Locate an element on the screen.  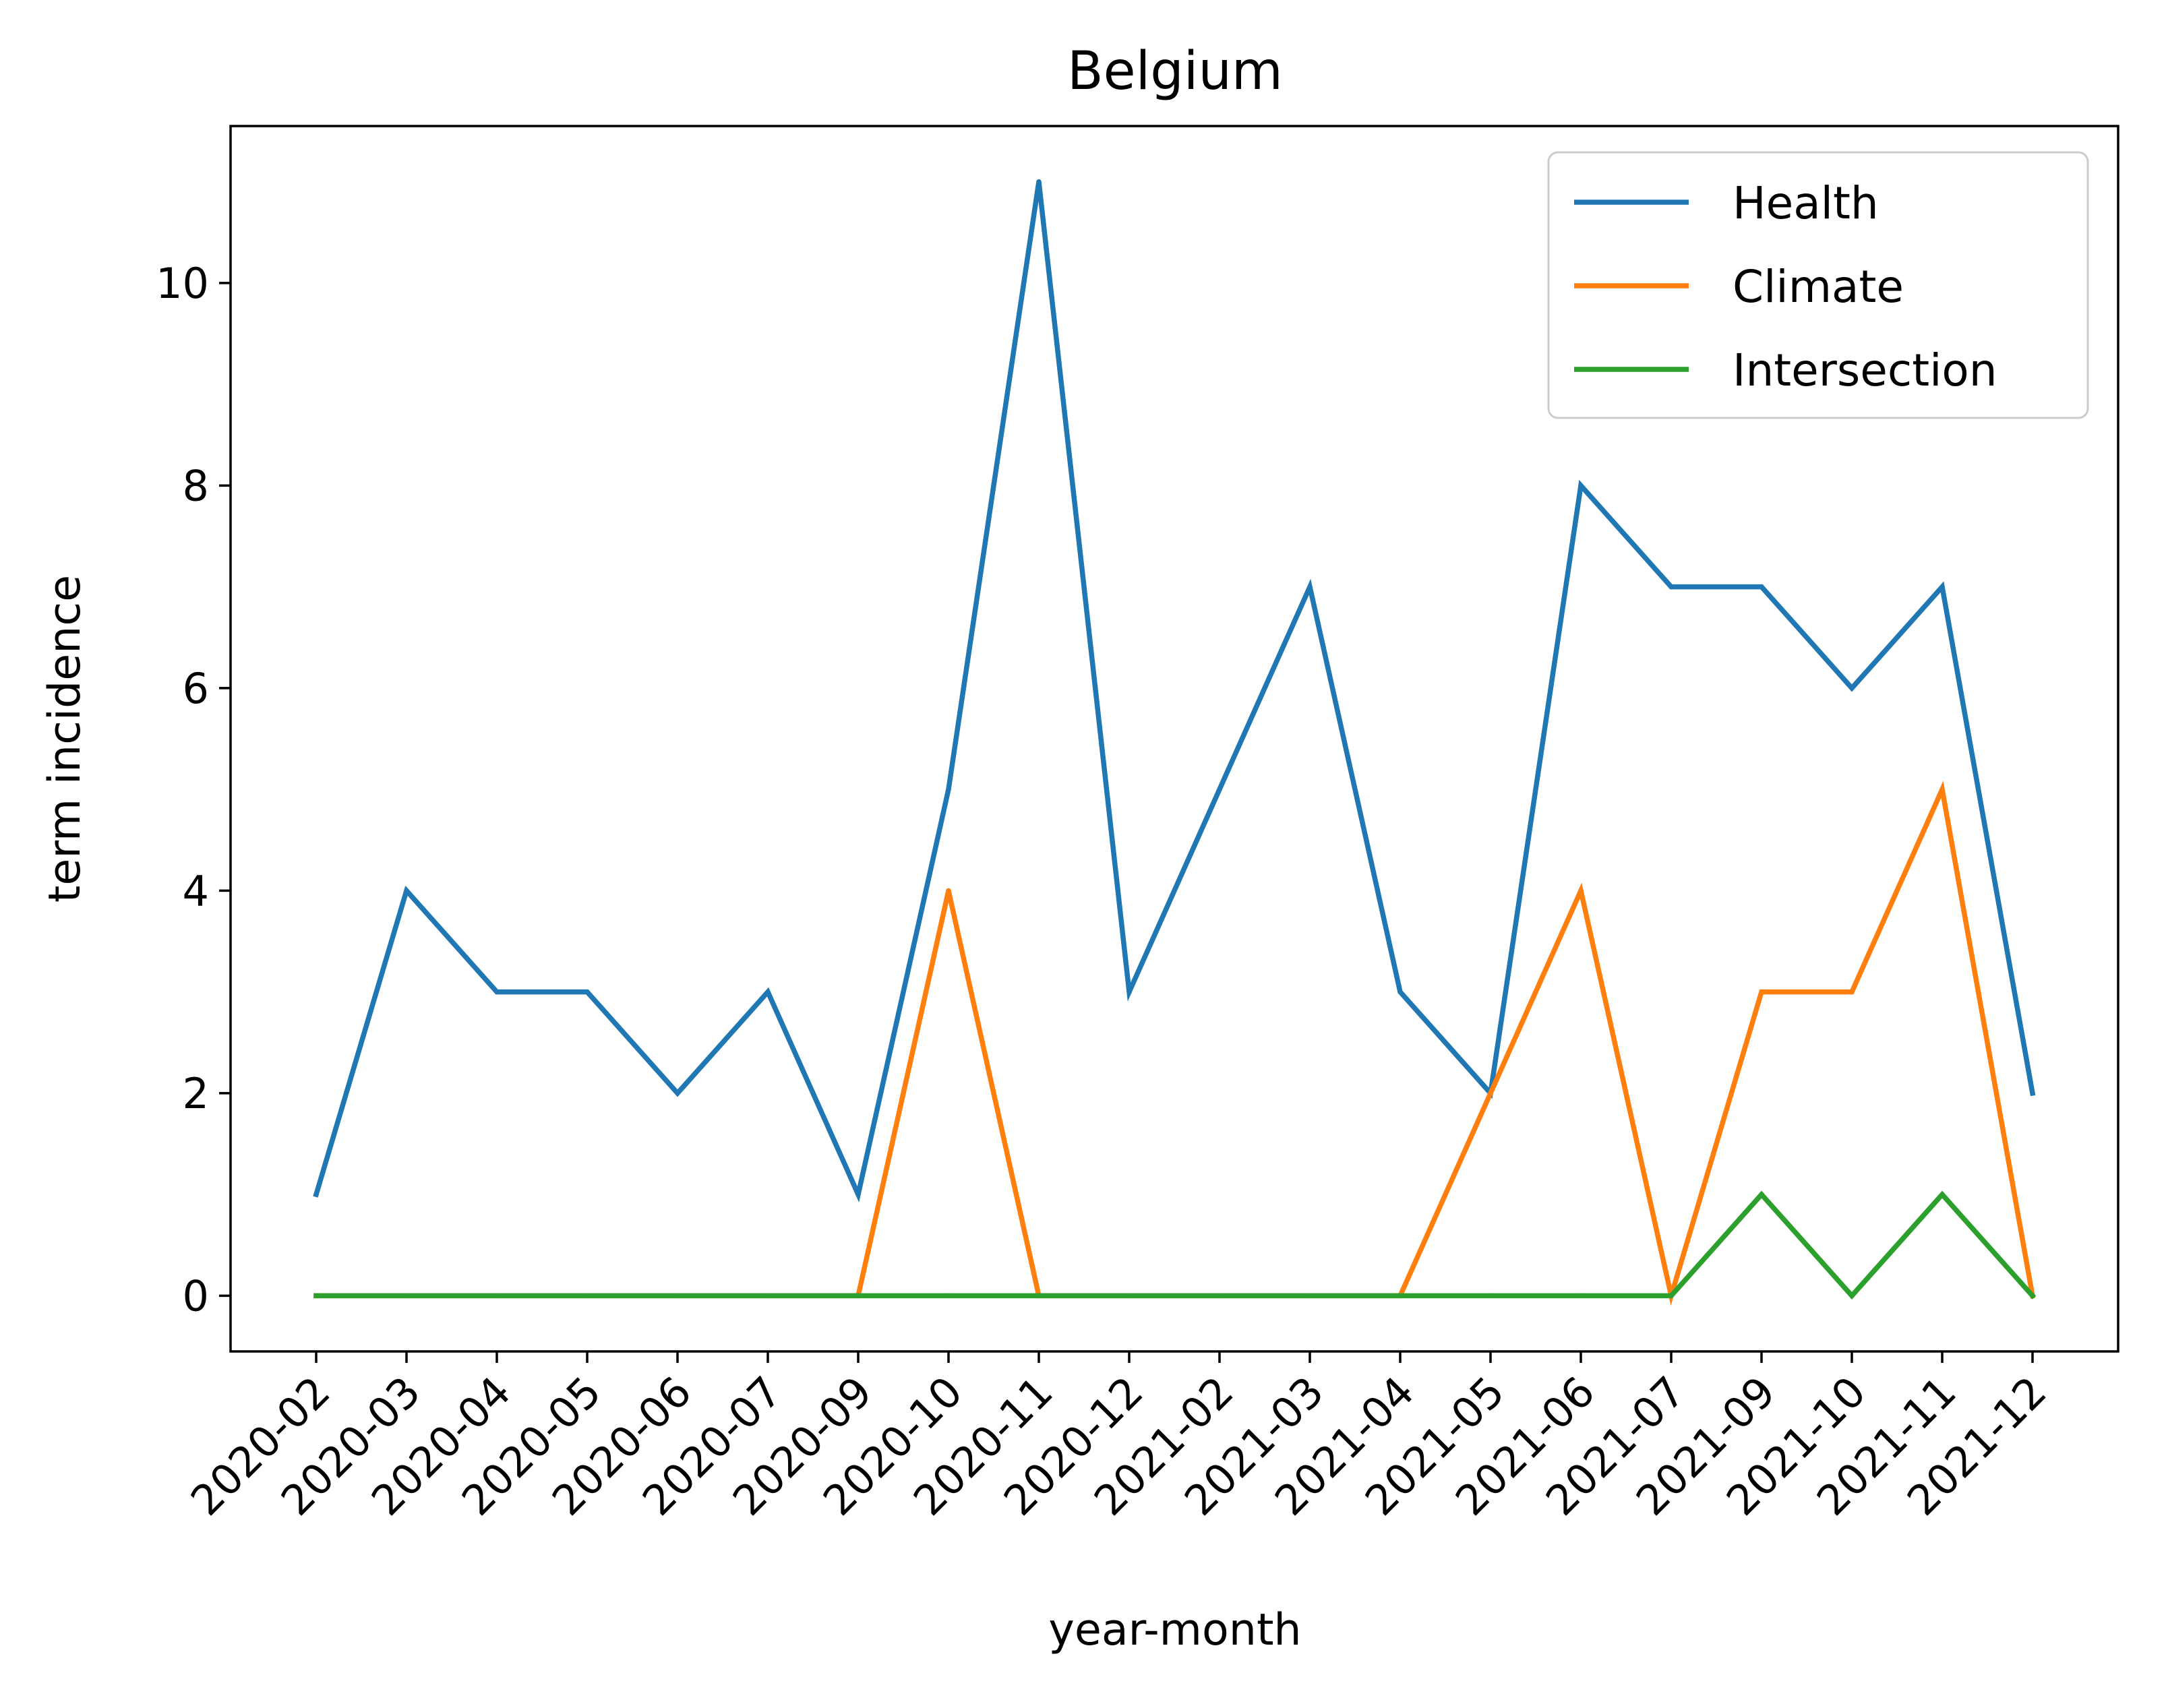
x-axis-label: year-month is located at coordinates (1174, 1630).